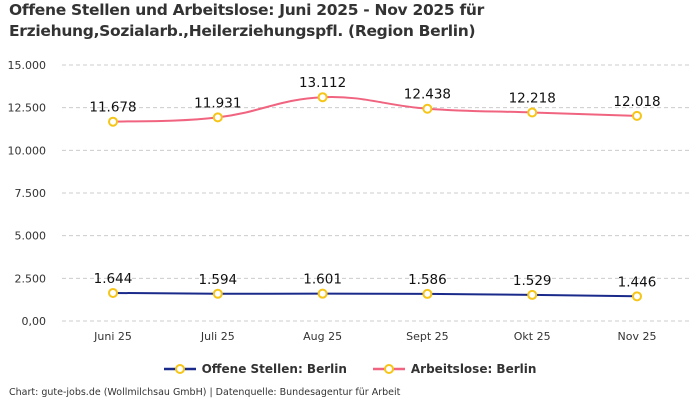 The width and height of the screenshot is (700, 400). What do you see at coordinates (322, 280) in the screenshot?
I see `data-label: 1.601` at bounding box center [322, 280].